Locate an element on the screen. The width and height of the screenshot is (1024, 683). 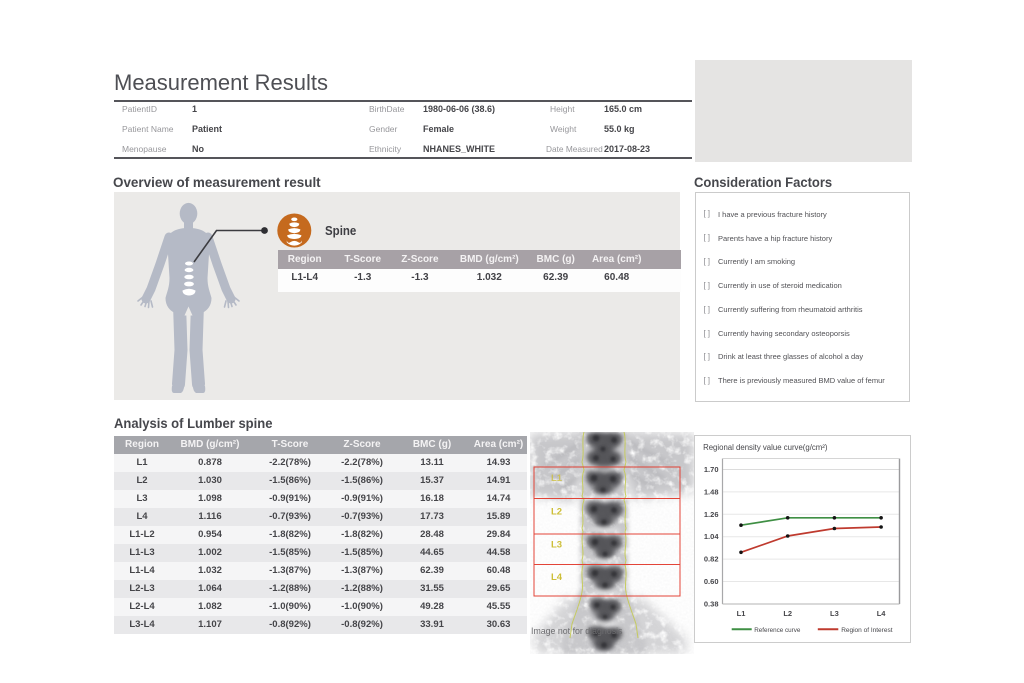
svg-text:Regional density value curve(g: Regional density value curve(g/cm²) is located at coordinates (765, 446).